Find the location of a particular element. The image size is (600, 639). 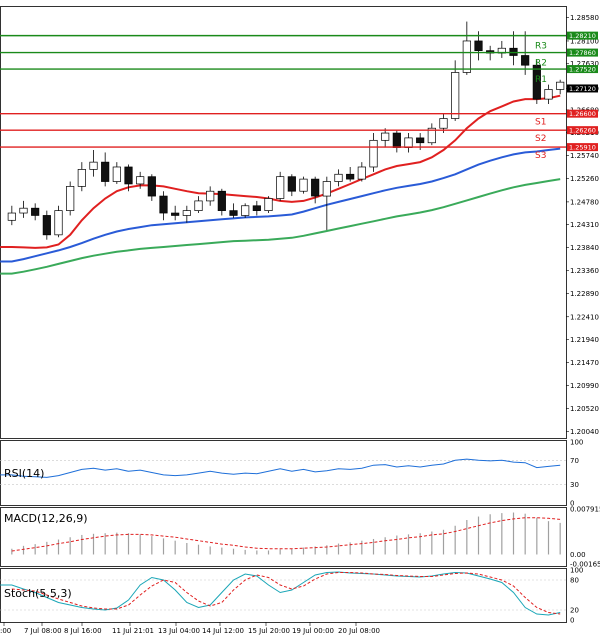

level-name-r1: R1 is located at coordinates (541, 80).